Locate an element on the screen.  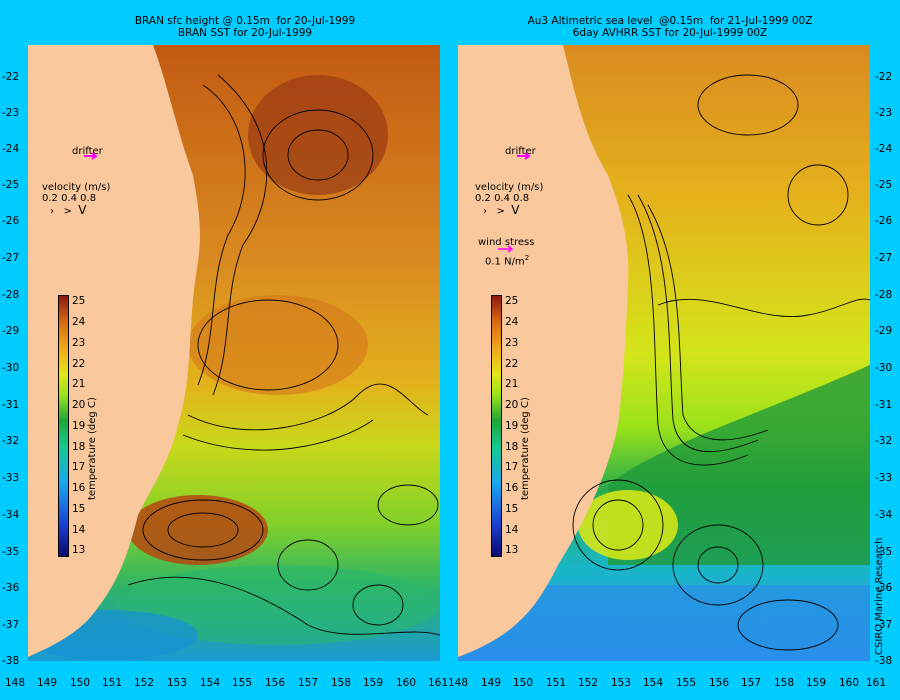
right-colorbar-title: temperature (deg C) is located at coordinates (525, 448).